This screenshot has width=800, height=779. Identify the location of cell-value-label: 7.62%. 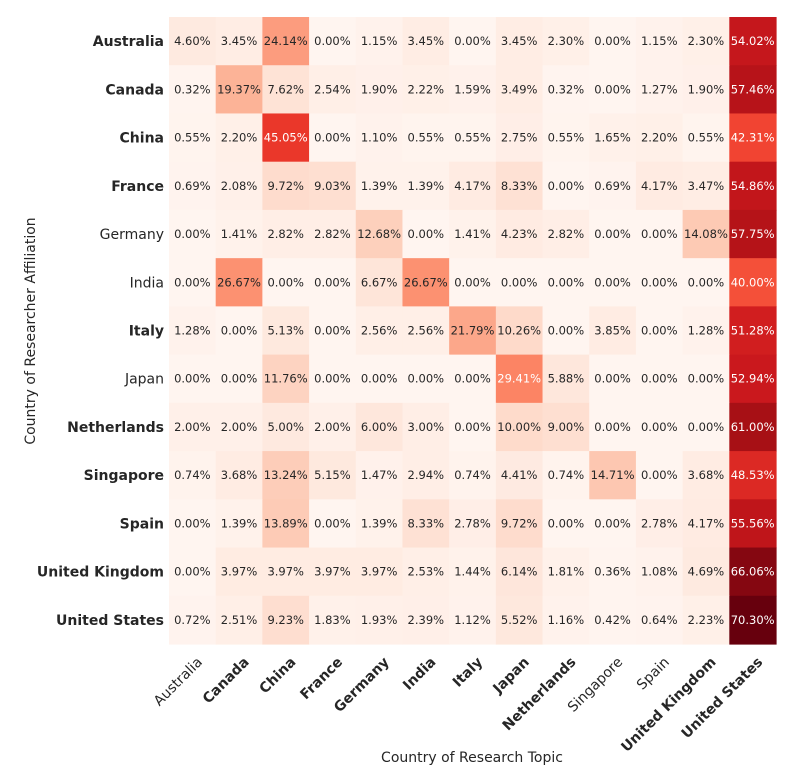
(285, 89).